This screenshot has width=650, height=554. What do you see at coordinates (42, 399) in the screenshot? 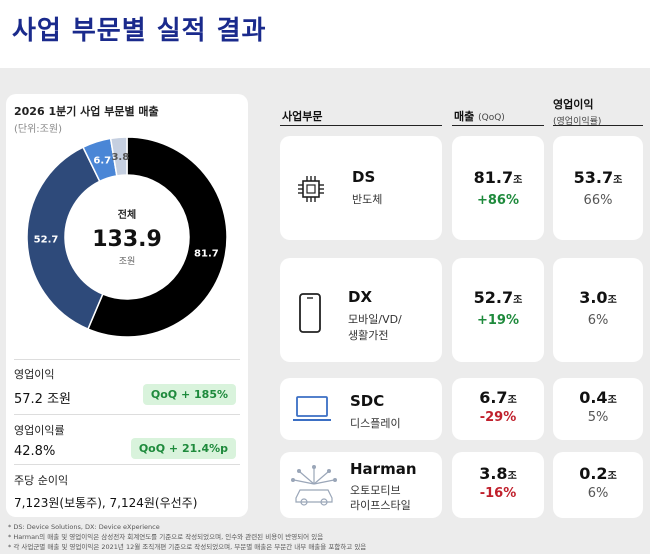
I see `operating-profit-value: 57.2 조원` at bounding box center [42, 399].